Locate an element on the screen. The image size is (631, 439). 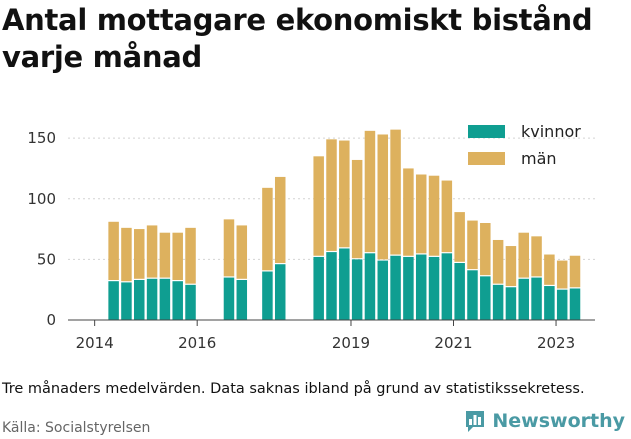
x-tick-label: 2014 is located at coordinates (95, 343).